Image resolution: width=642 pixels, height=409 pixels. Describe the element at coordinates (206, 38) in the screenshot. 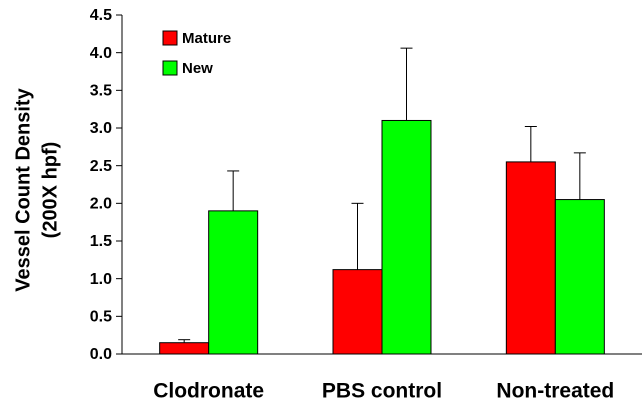

I see `legend-label: Mature` at that location.